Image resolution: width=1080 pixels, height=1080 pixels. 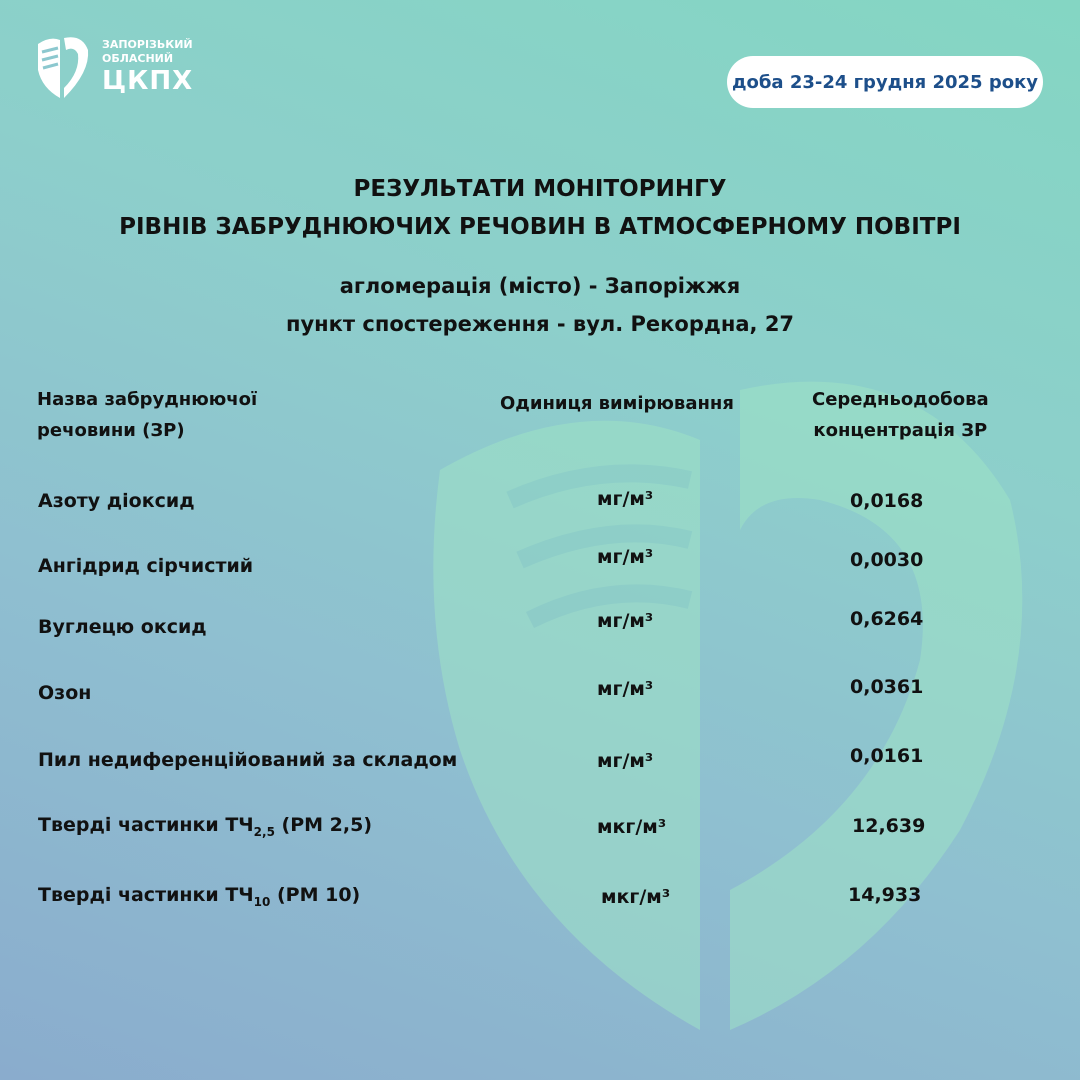 I want to click on logo: ЗАПОРІЗЬКИЙ ОБЛАСНИЙ ЦКПХ, so click(x=112, y=67).